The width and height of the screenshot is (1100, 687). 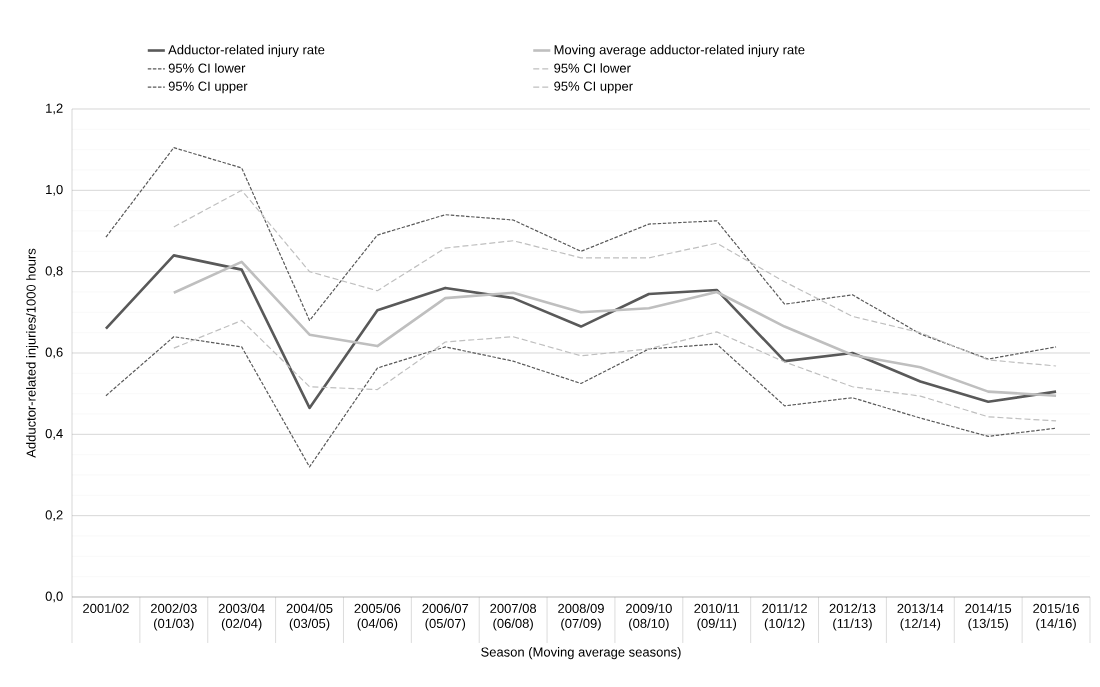 I want to click on legend-label: Adductor-related injury rate, so click(x=246, y=50).